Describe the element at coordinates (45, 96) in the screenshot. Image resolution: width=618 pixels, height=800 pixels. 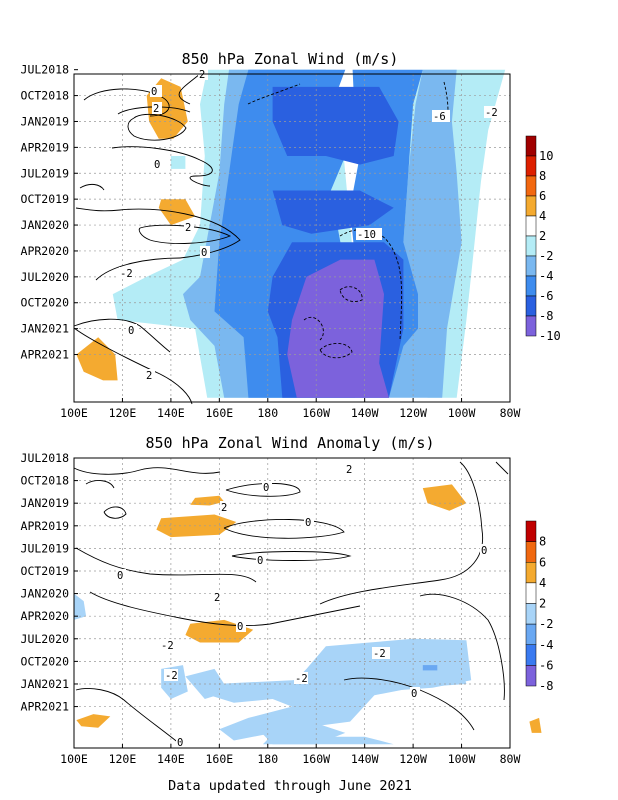
I see `y-tick-label: OCT2018` at that location.